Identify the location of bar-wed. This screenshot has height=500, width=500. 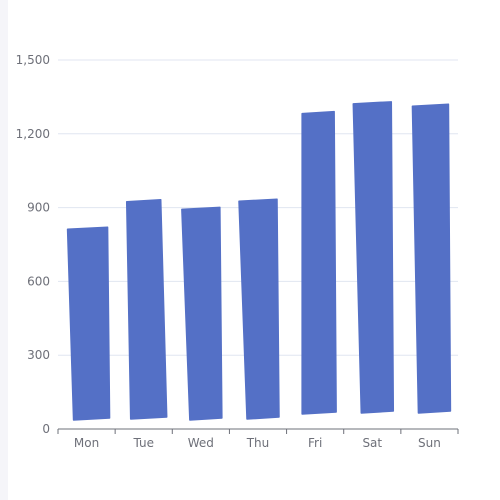
(202, 313).